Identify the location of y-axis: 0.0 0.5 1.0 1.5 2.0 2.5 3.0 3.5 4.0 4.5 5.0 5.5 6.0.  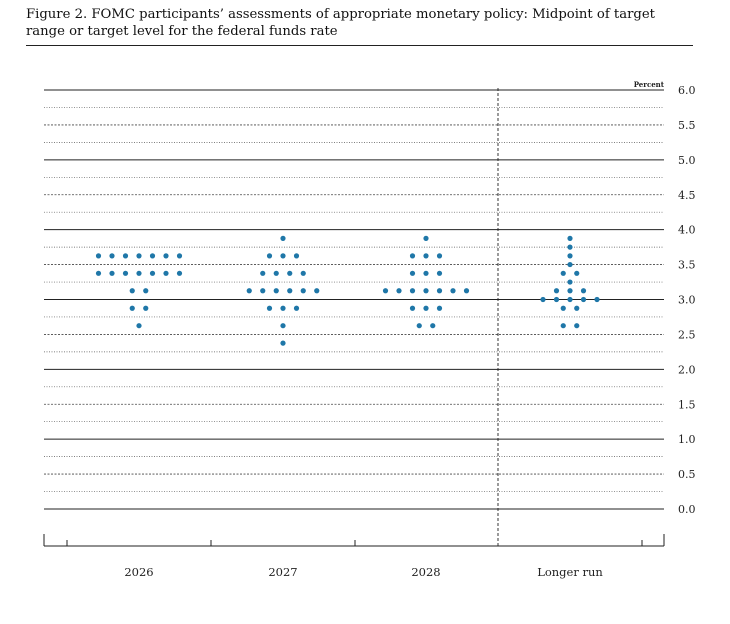
(687, 300).